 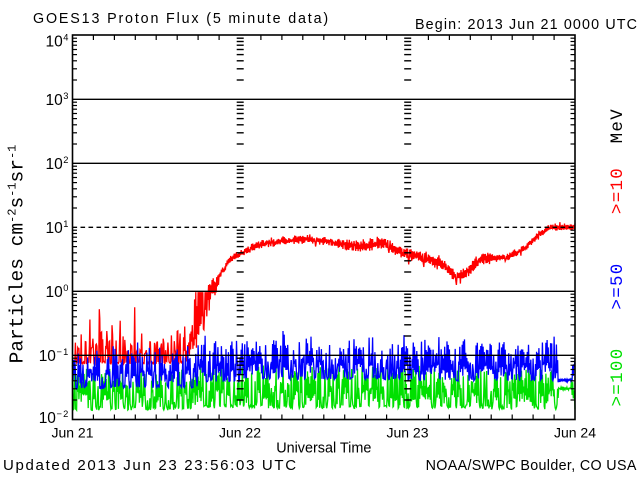 I want to click on svg-text: Jun 21, so click(x=72, y=433).